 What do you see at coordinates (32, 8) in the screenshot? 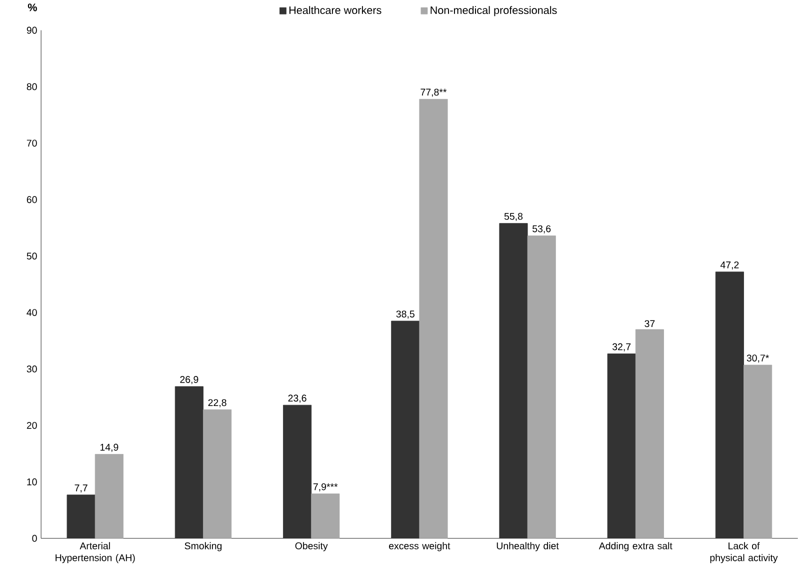
I see `y-axis-title: %` at bounding box center [32, 8].